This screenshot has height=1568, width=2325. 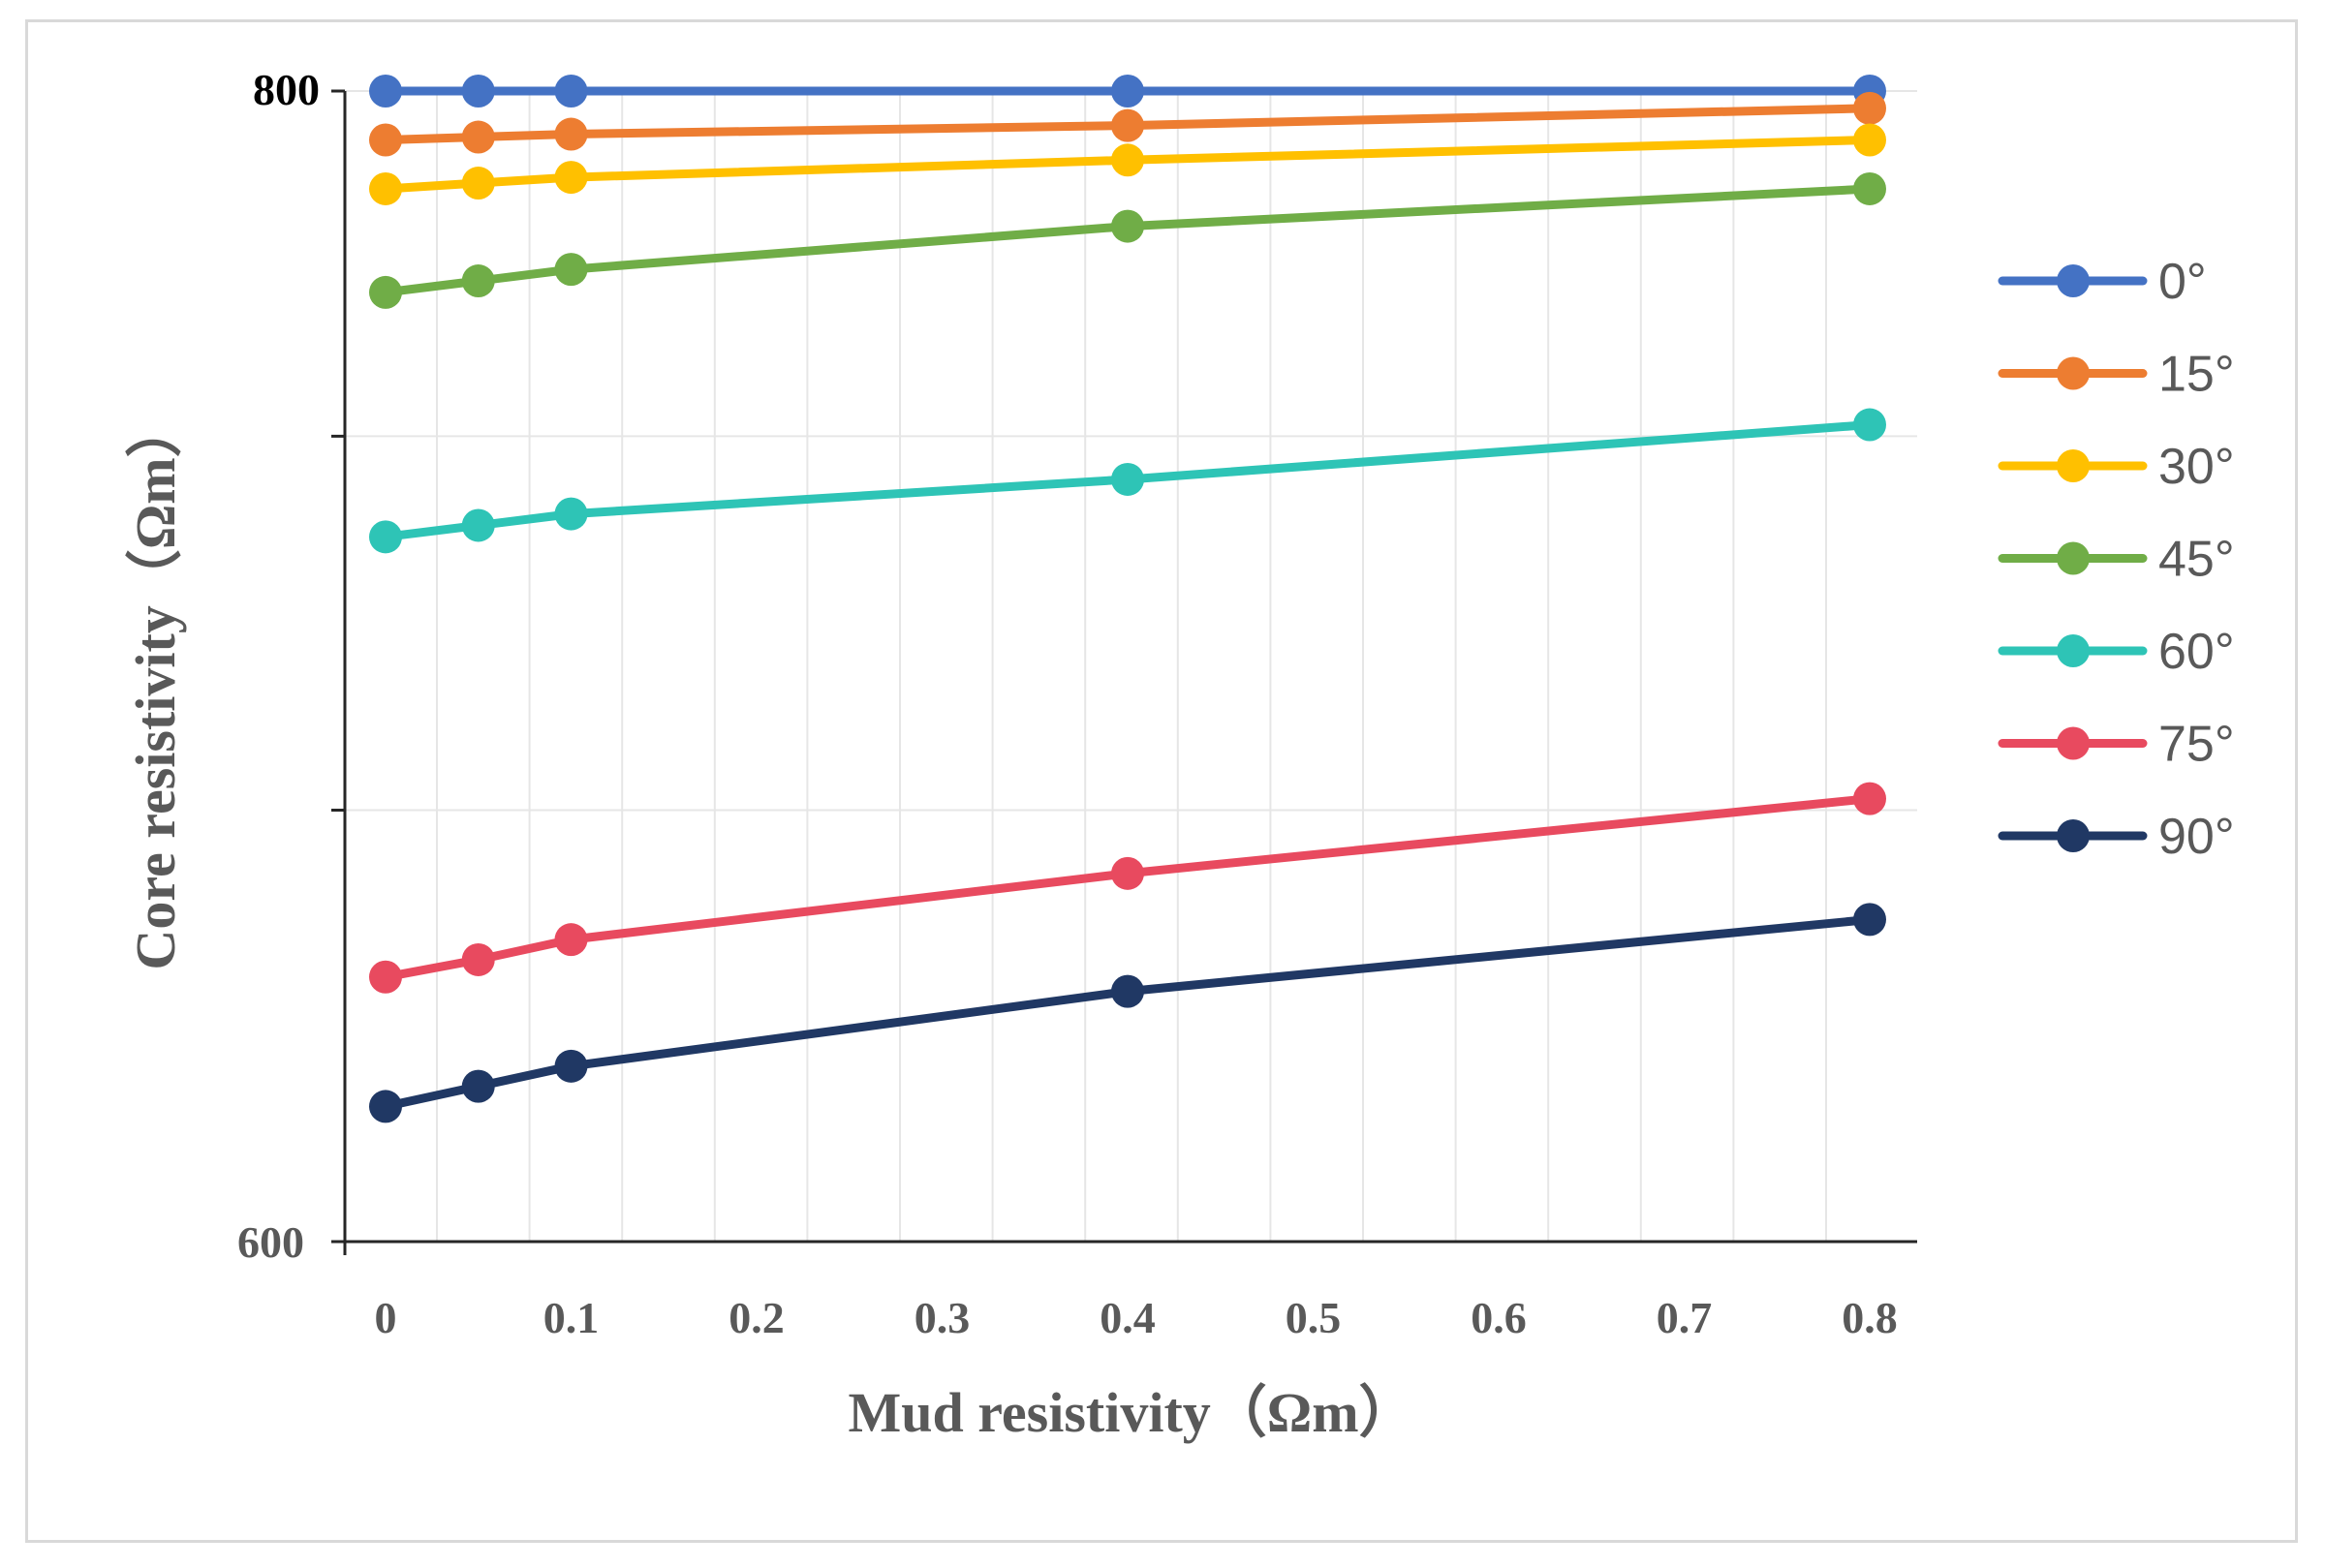 What do you see at coordinates (1499, 1317) in the screenshot?
I see `x-tick-label: 0.6` at bounding box center [1499, 1317].